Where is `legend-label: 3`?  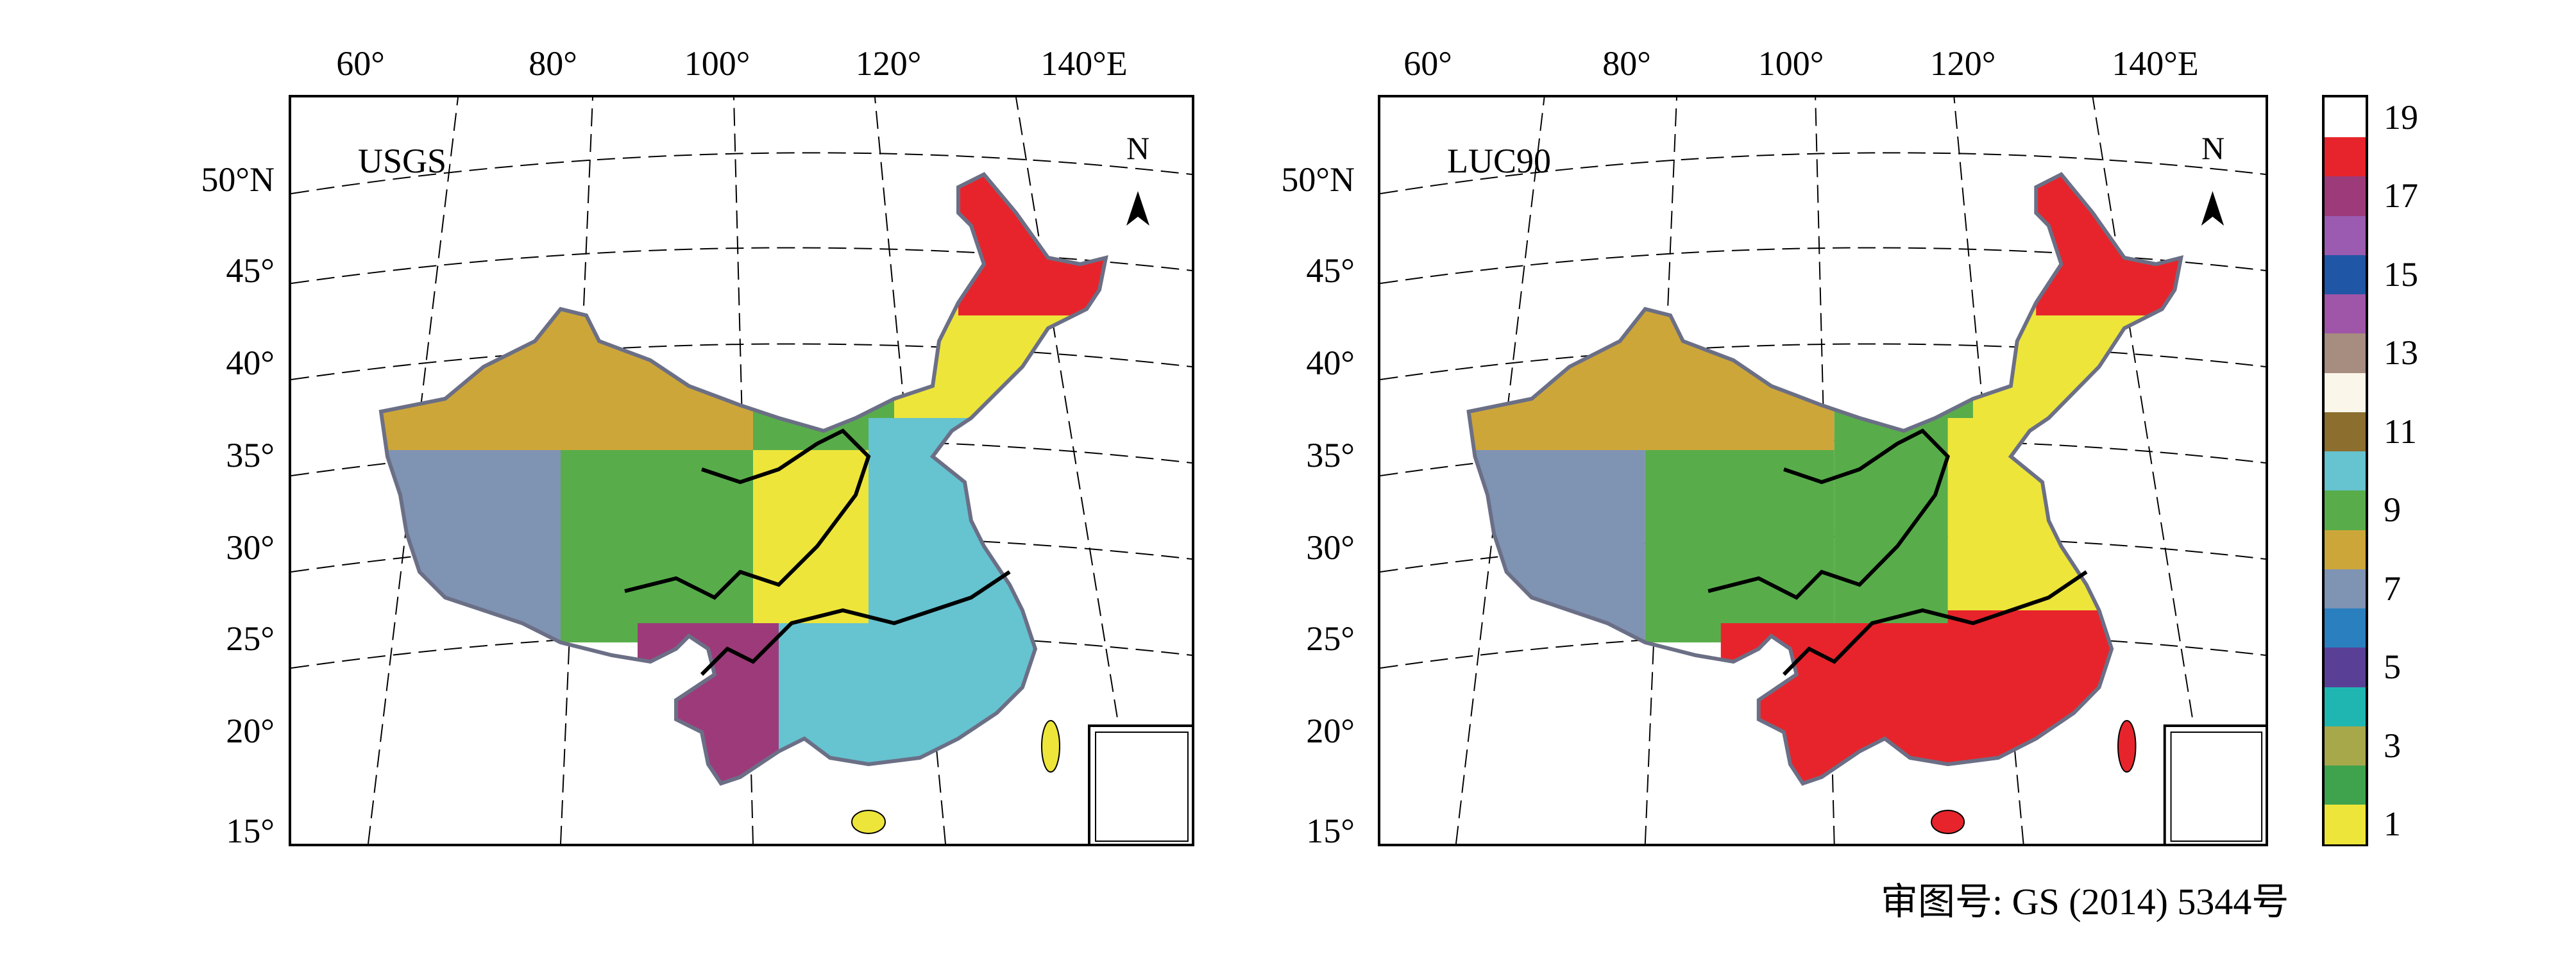 legend-label: 3 is located at coordinates (2392, 745).